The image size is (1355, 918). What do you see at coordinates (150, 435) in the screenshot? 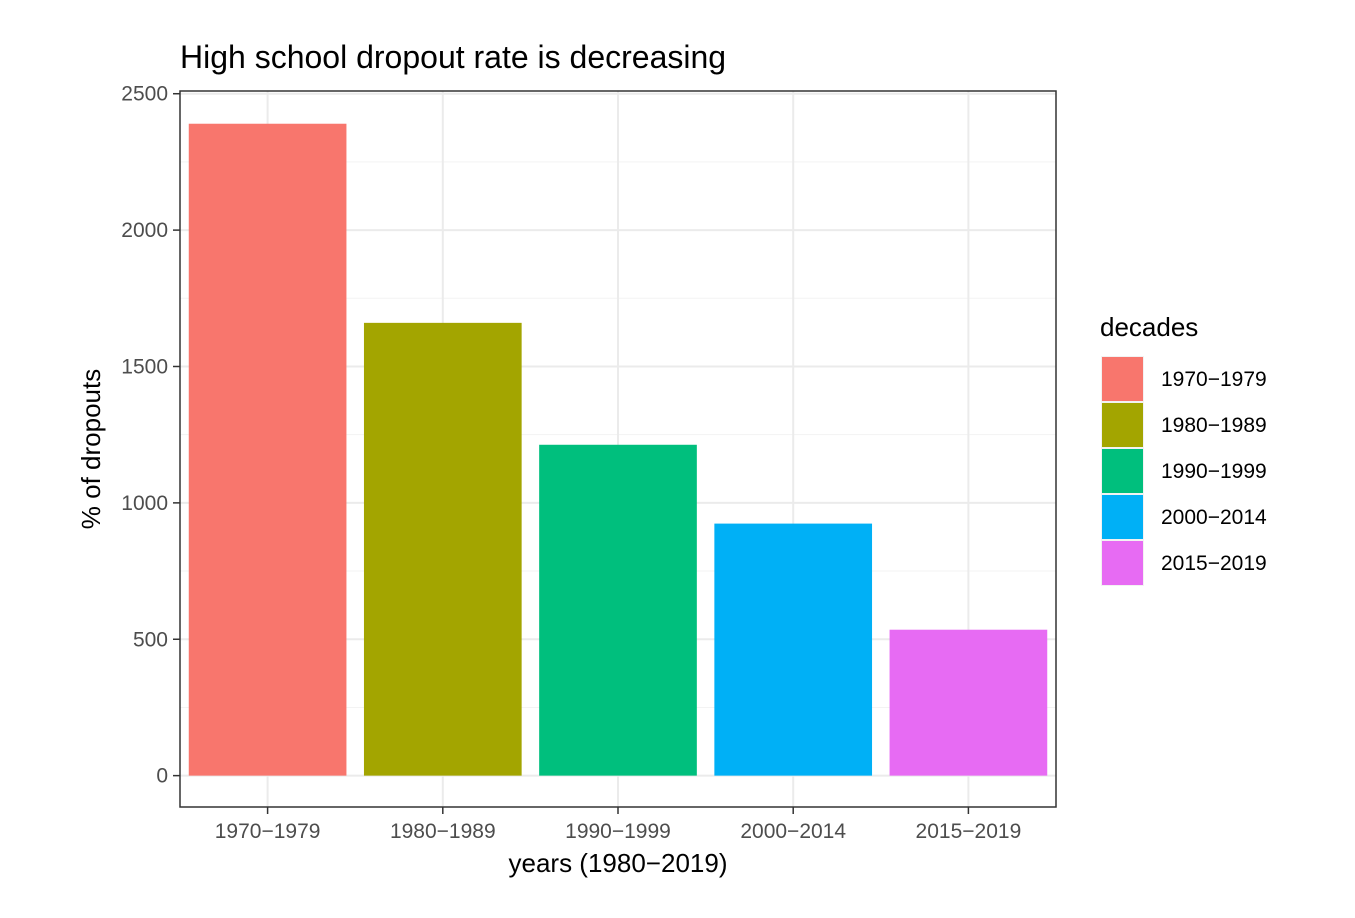
I see `y-axis: 0 500 1000 1500 2000 2500` at bounding box center [150, 435].